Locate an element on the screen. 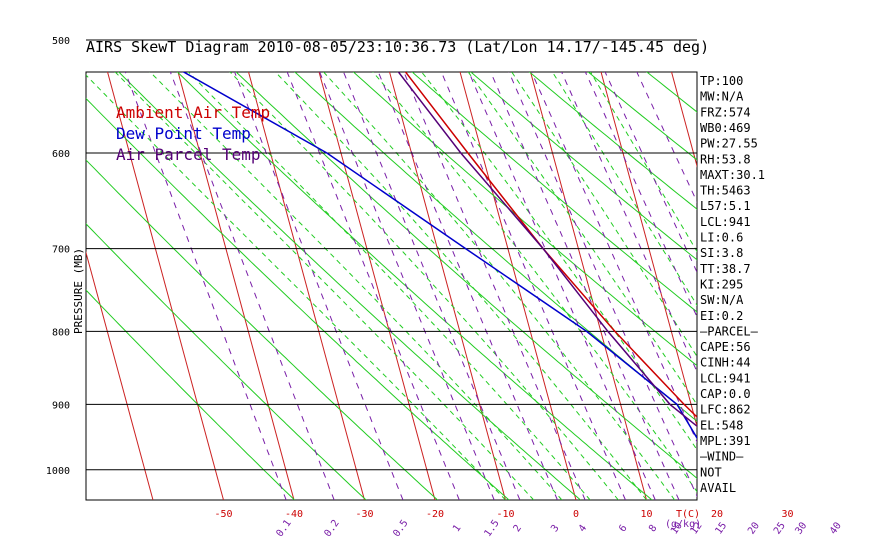  mixing-ratio-label: 0.1 is located at coordinates (283, 528).